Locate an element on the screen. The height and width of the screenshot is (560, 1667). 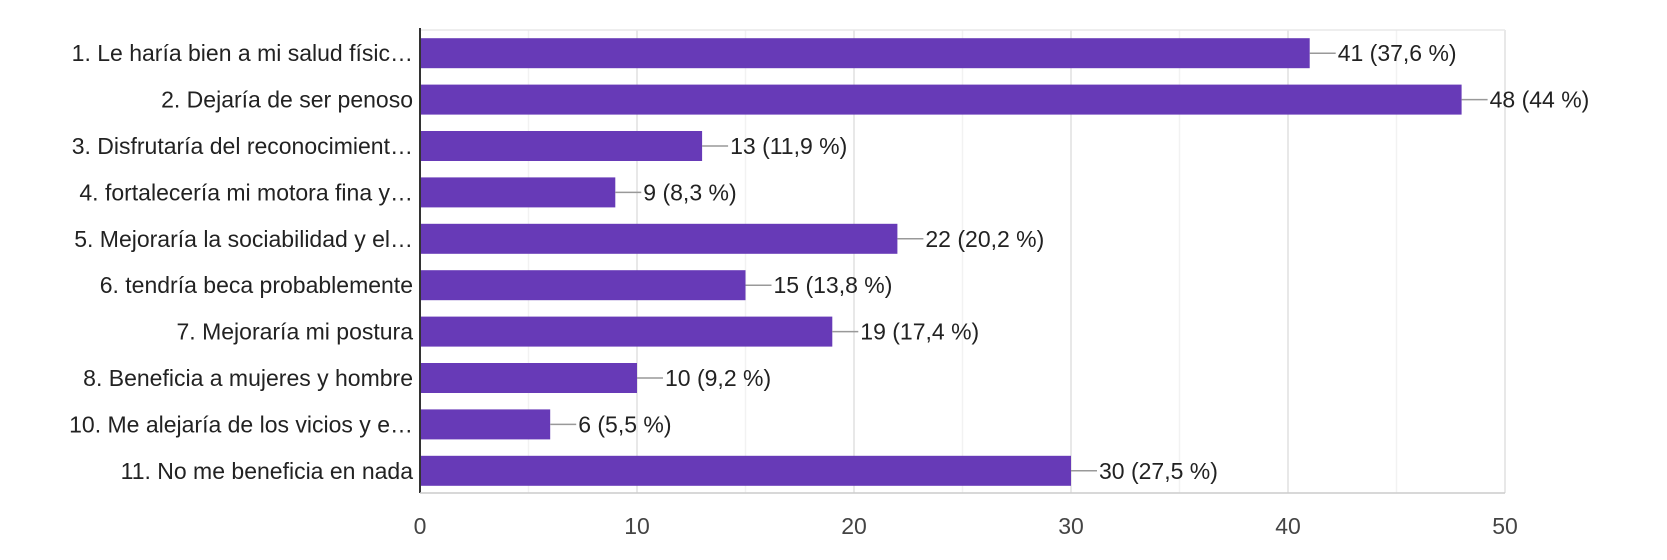
category-label: 7. Mejoraría mi postura is located at coordinates (295, 332).